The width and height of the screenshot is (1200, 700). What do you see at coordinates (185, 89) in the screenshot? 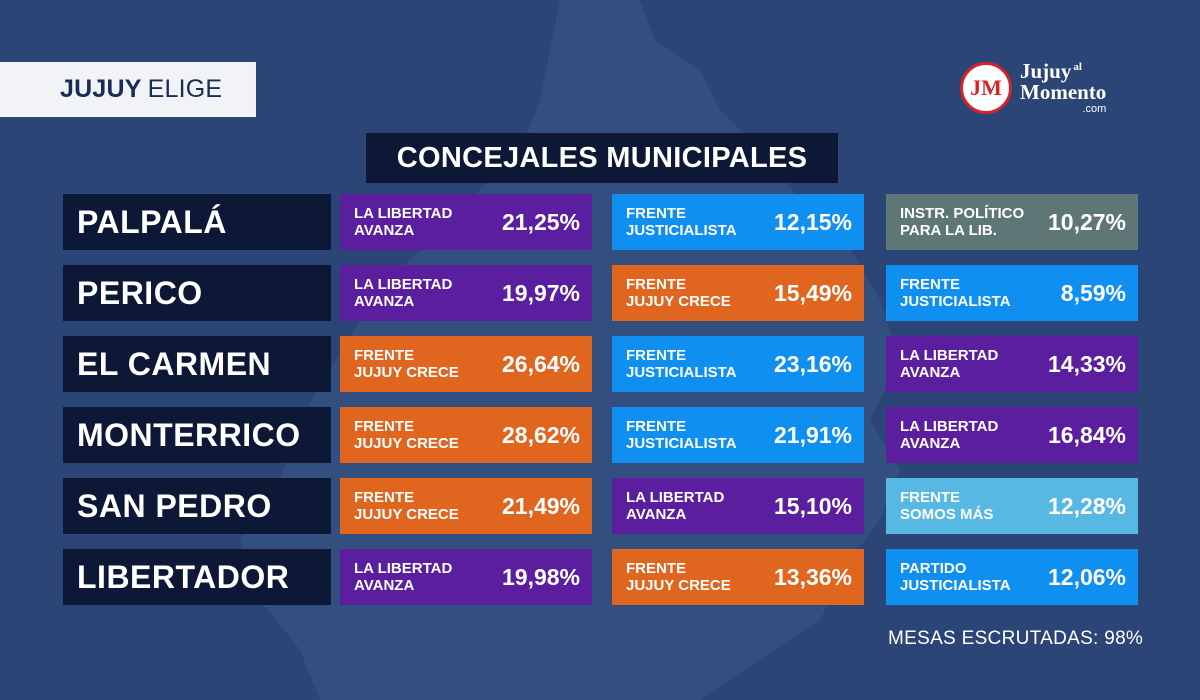
I see `brand-light-text: ELIGE` at bounding box center [185, 89].